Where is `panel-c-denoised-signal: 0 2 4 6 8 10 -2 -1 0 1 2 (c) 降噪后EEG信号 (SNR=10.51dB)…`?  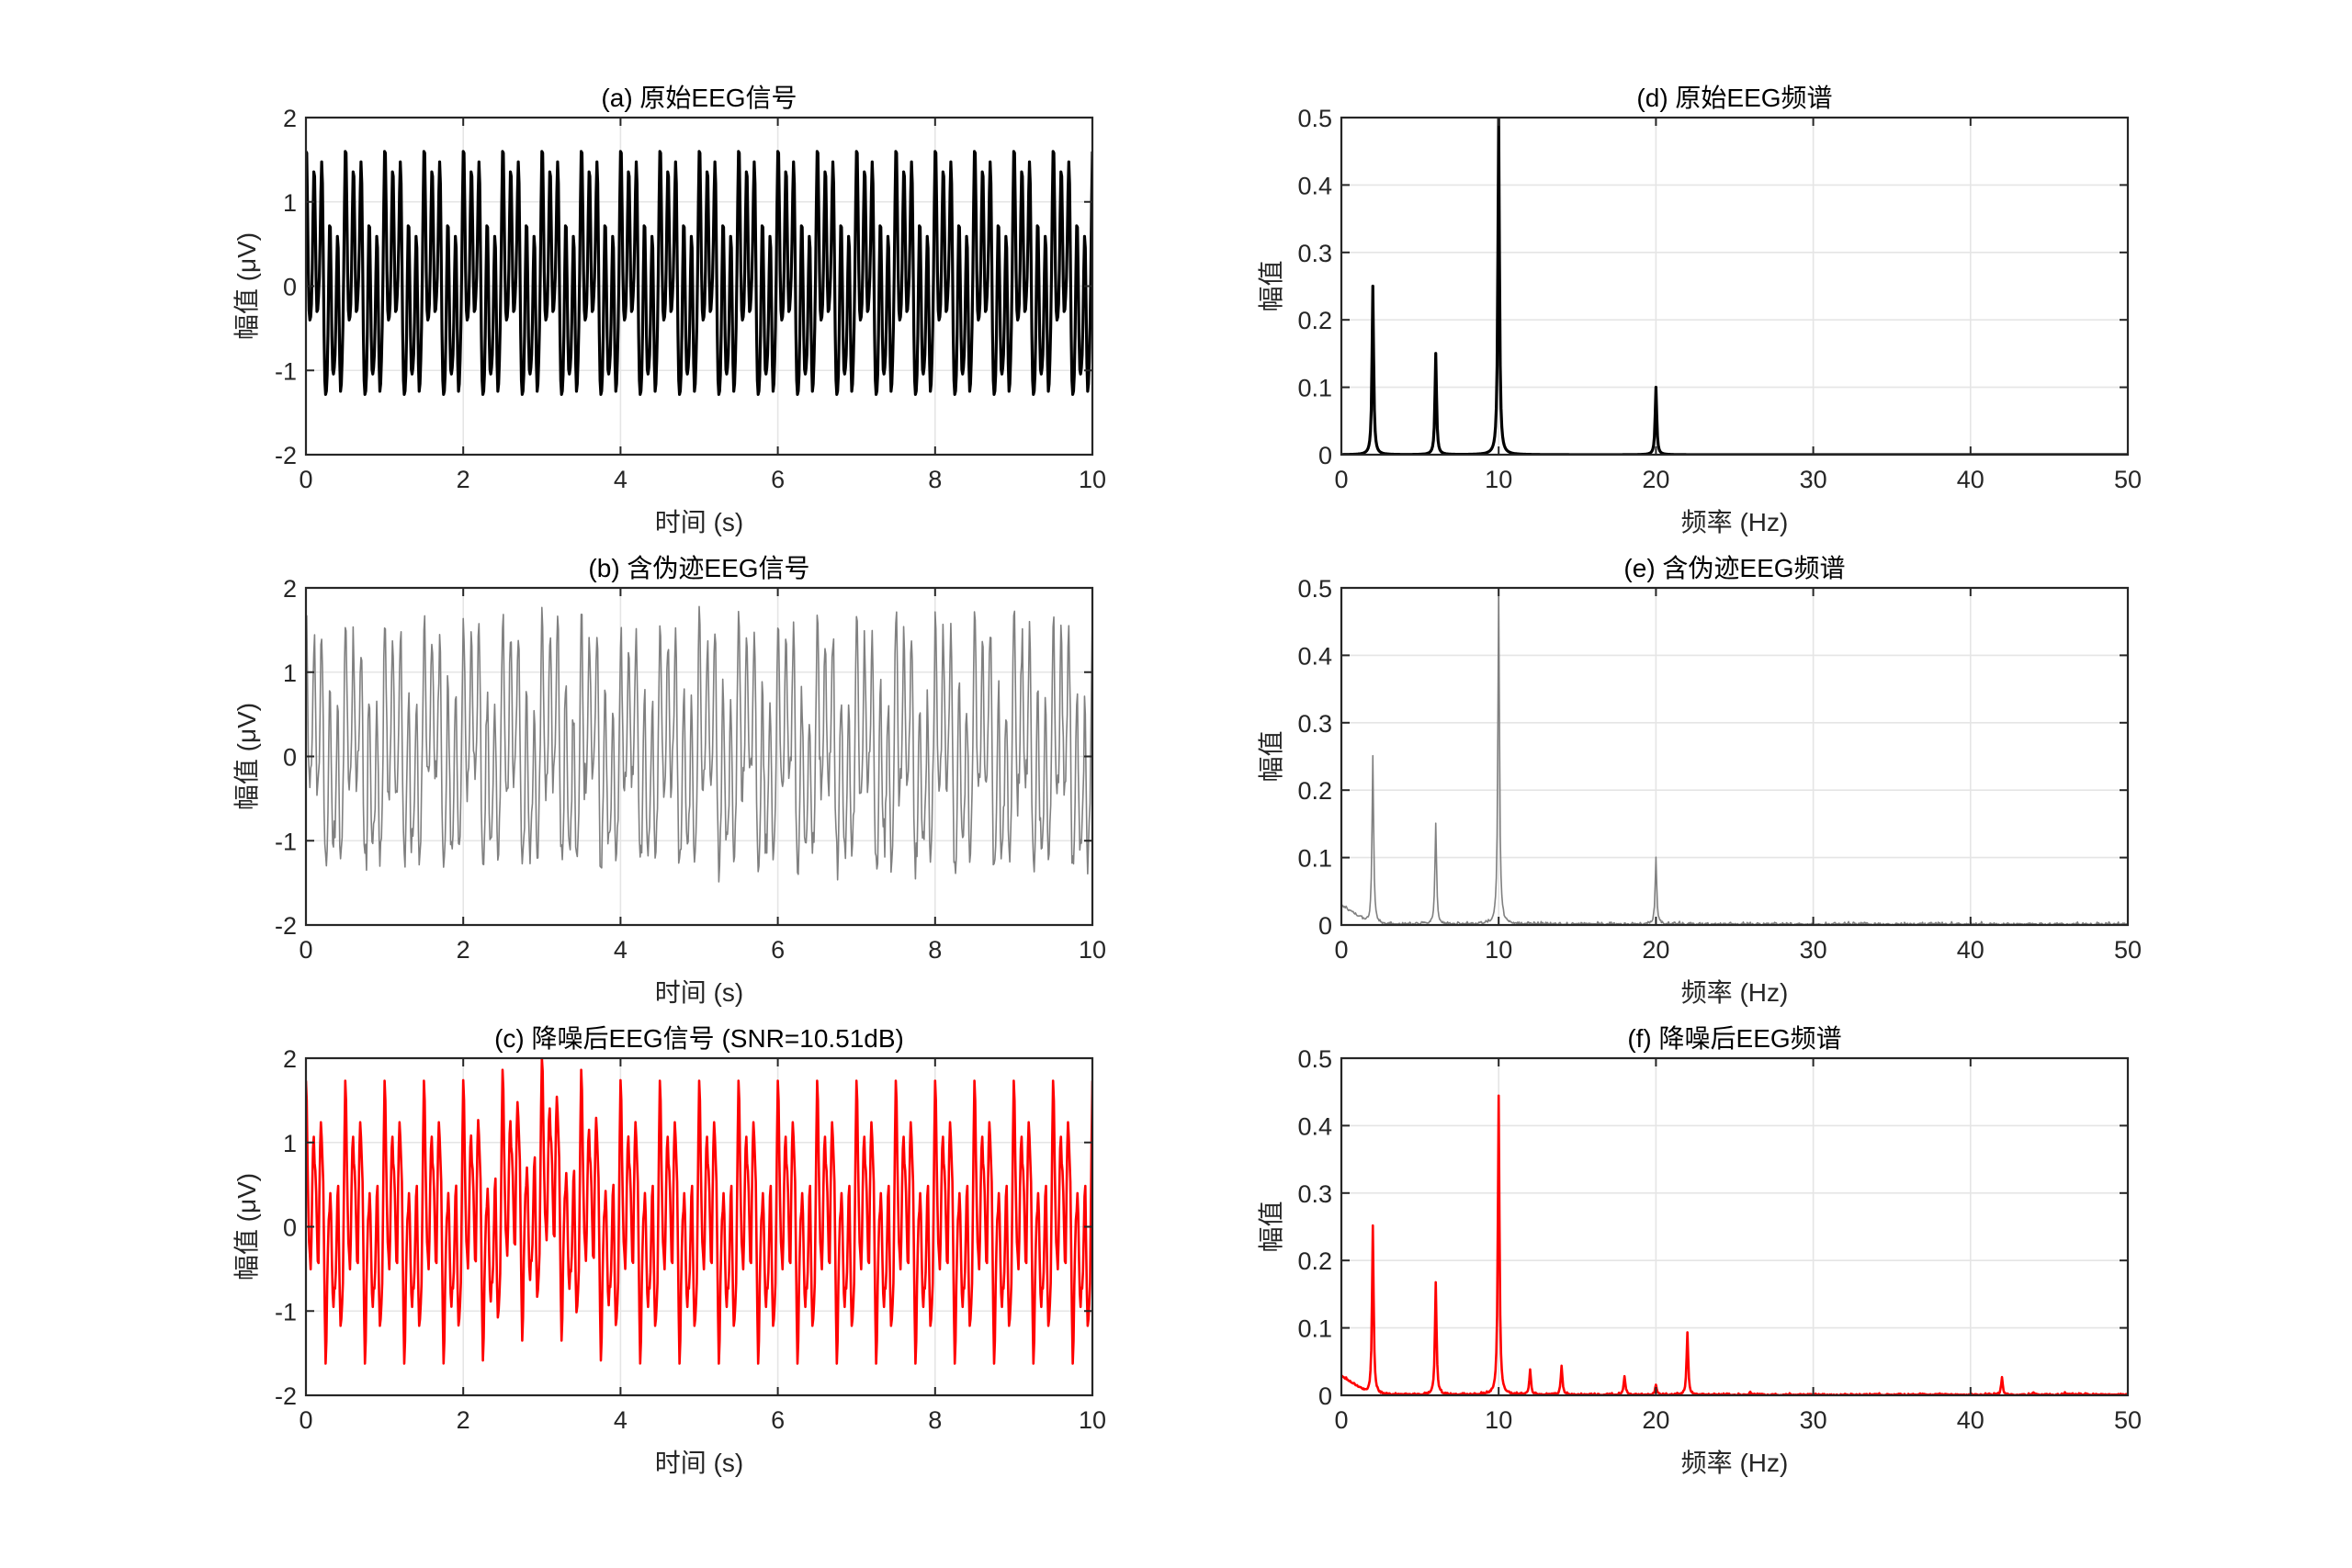
panel-c-denoised-signal: 0 2 4 6 8 10 -2 -1 0 1 2 (c) 降噪后EEG信号 (SNR=10.51dB)… is located at coordinates (669, 1251).